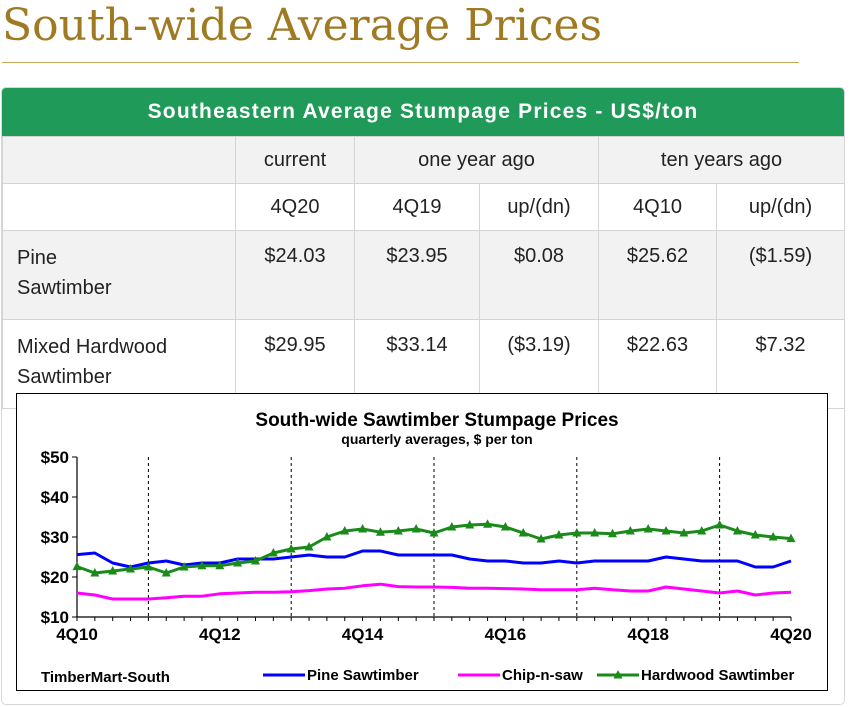 This screenshot has width=851, height=707. I want to click on subheader-change-1yr: up/(dn), so click(539, 207).